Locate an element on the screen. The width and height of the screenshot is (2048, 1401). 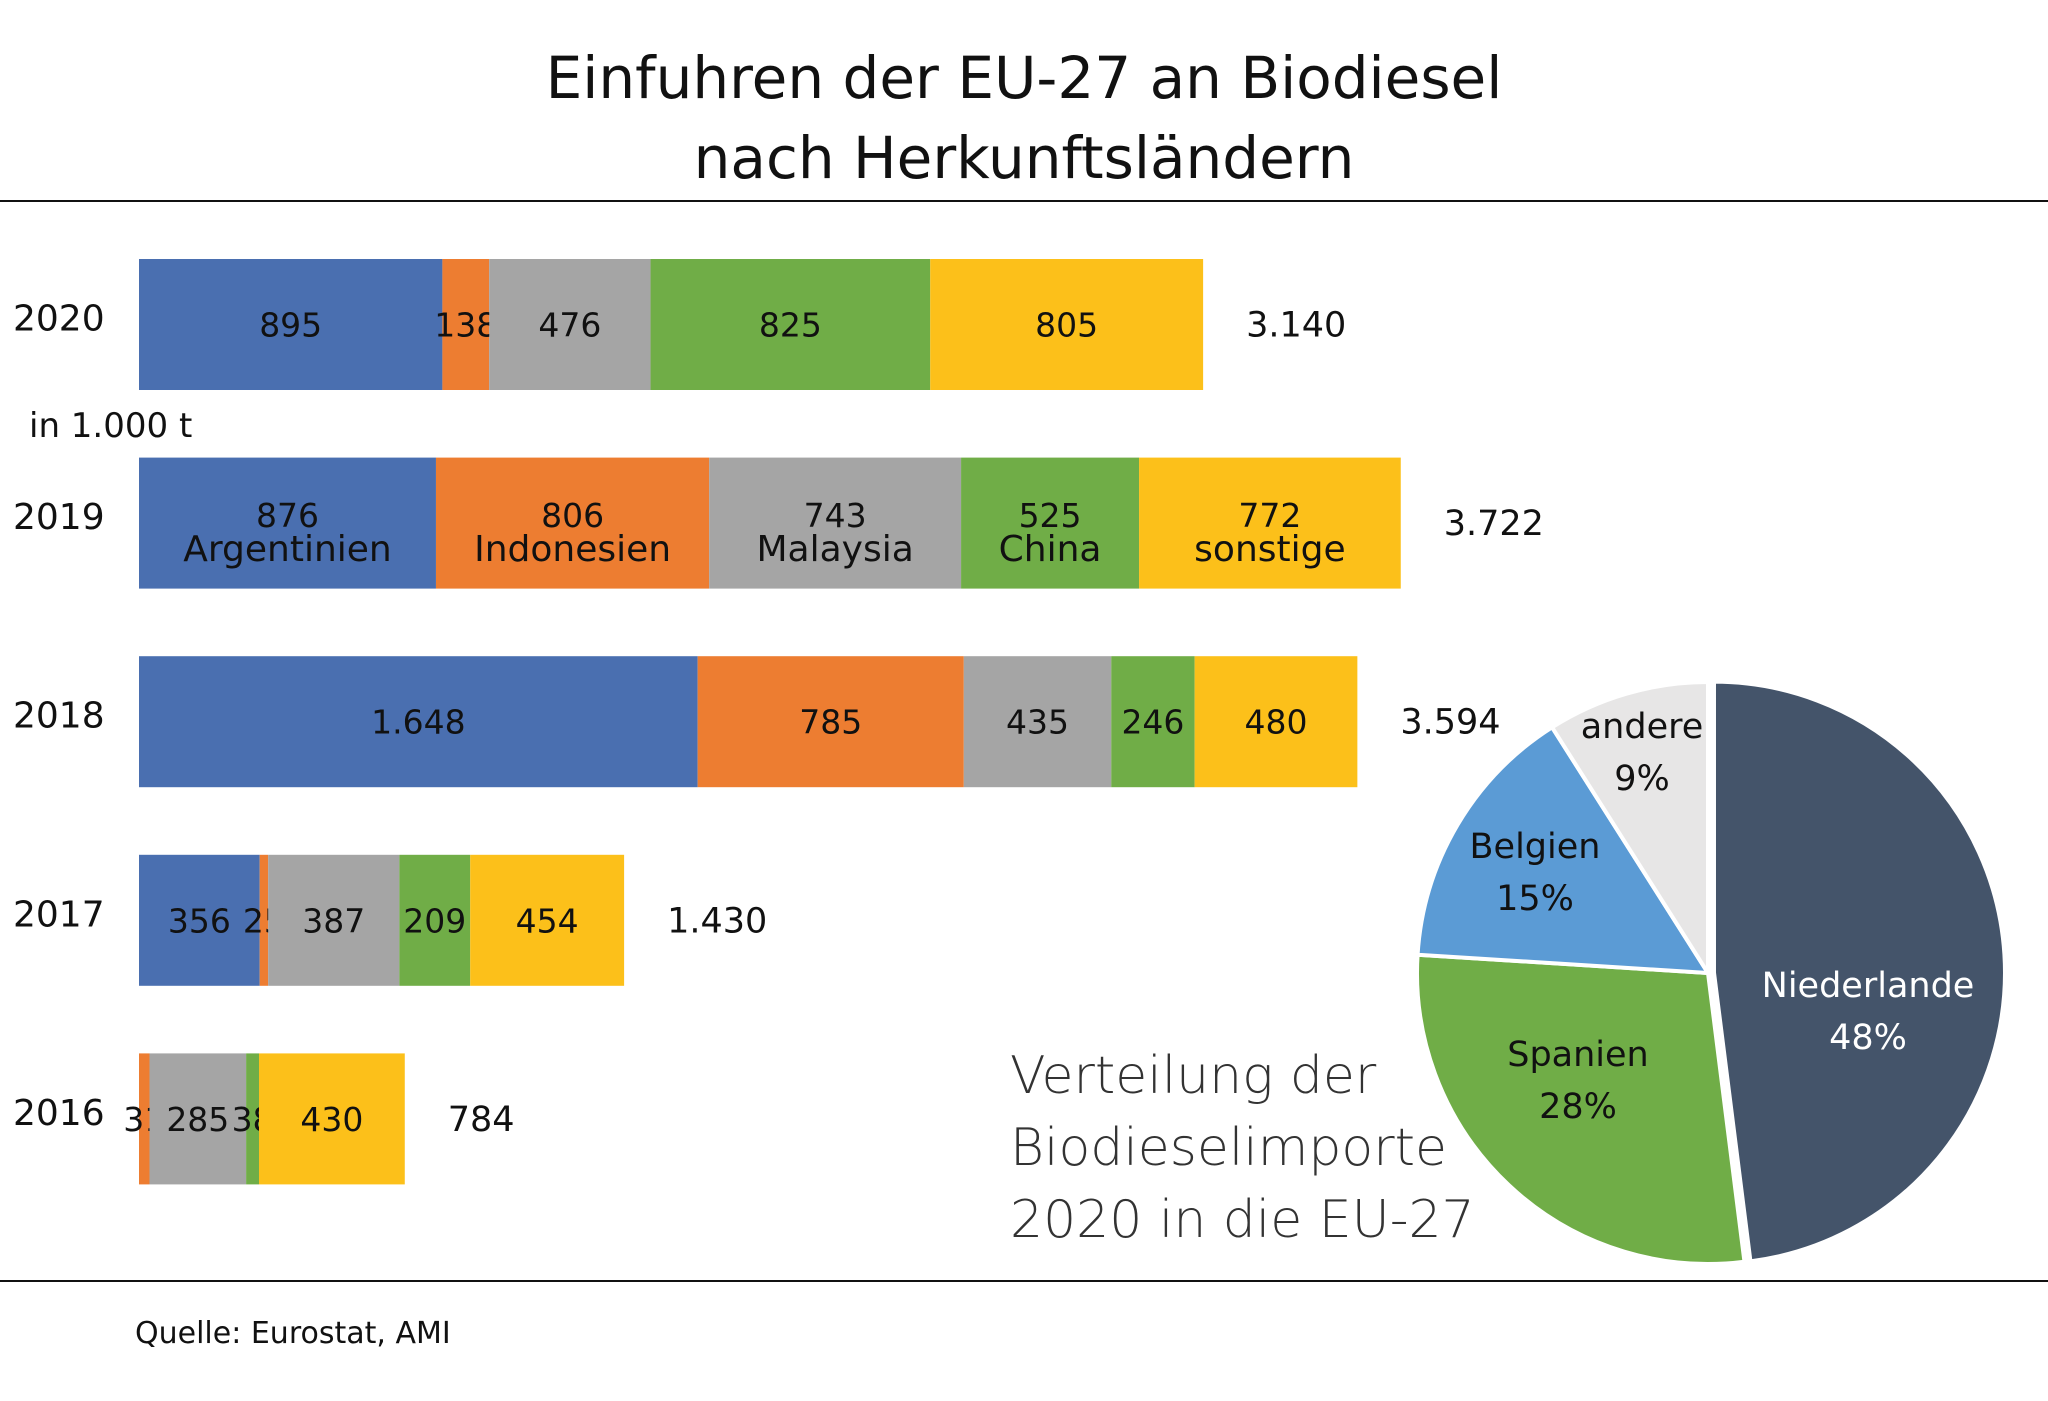
title-line-1: Einfuhren der EU-27 an Biodiesel is located at coordinates (1024, 78).